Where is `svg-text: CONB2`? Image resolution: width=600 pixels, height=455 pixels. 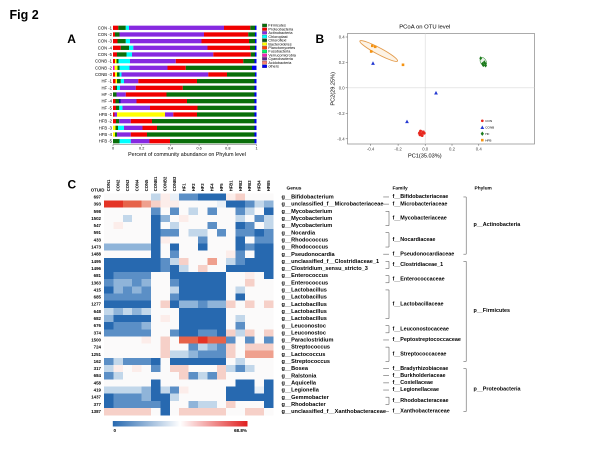 svg-text: CONB2 is located at coordinates (165, 183).